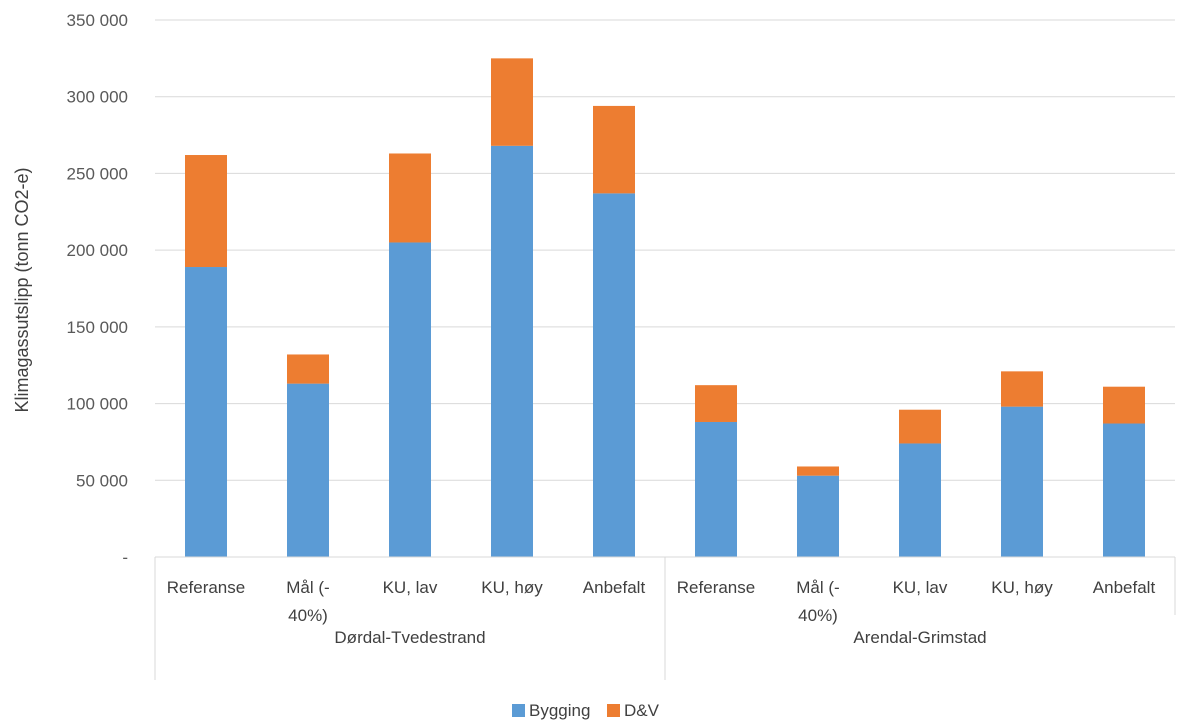 This screenshot has width=1183, height=726. I want to click on y-tick-label: -, so click(125, 557).